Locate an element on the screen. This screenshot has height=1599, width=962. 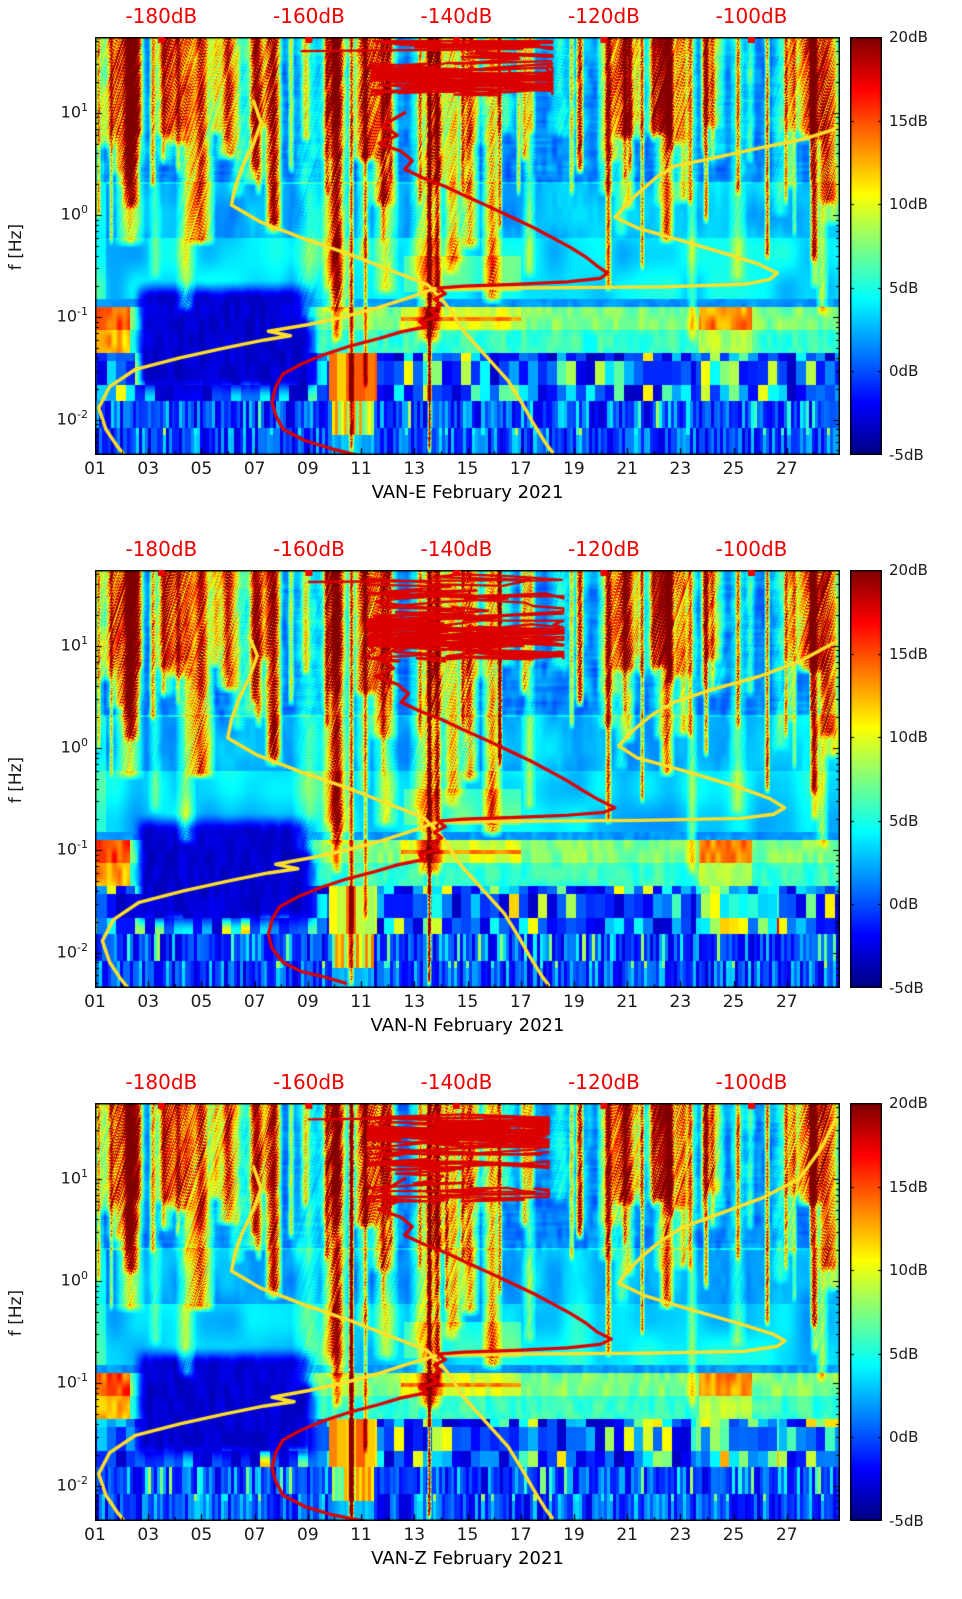
y-tick-exponent: -1 is located at coordinates (82, 312).